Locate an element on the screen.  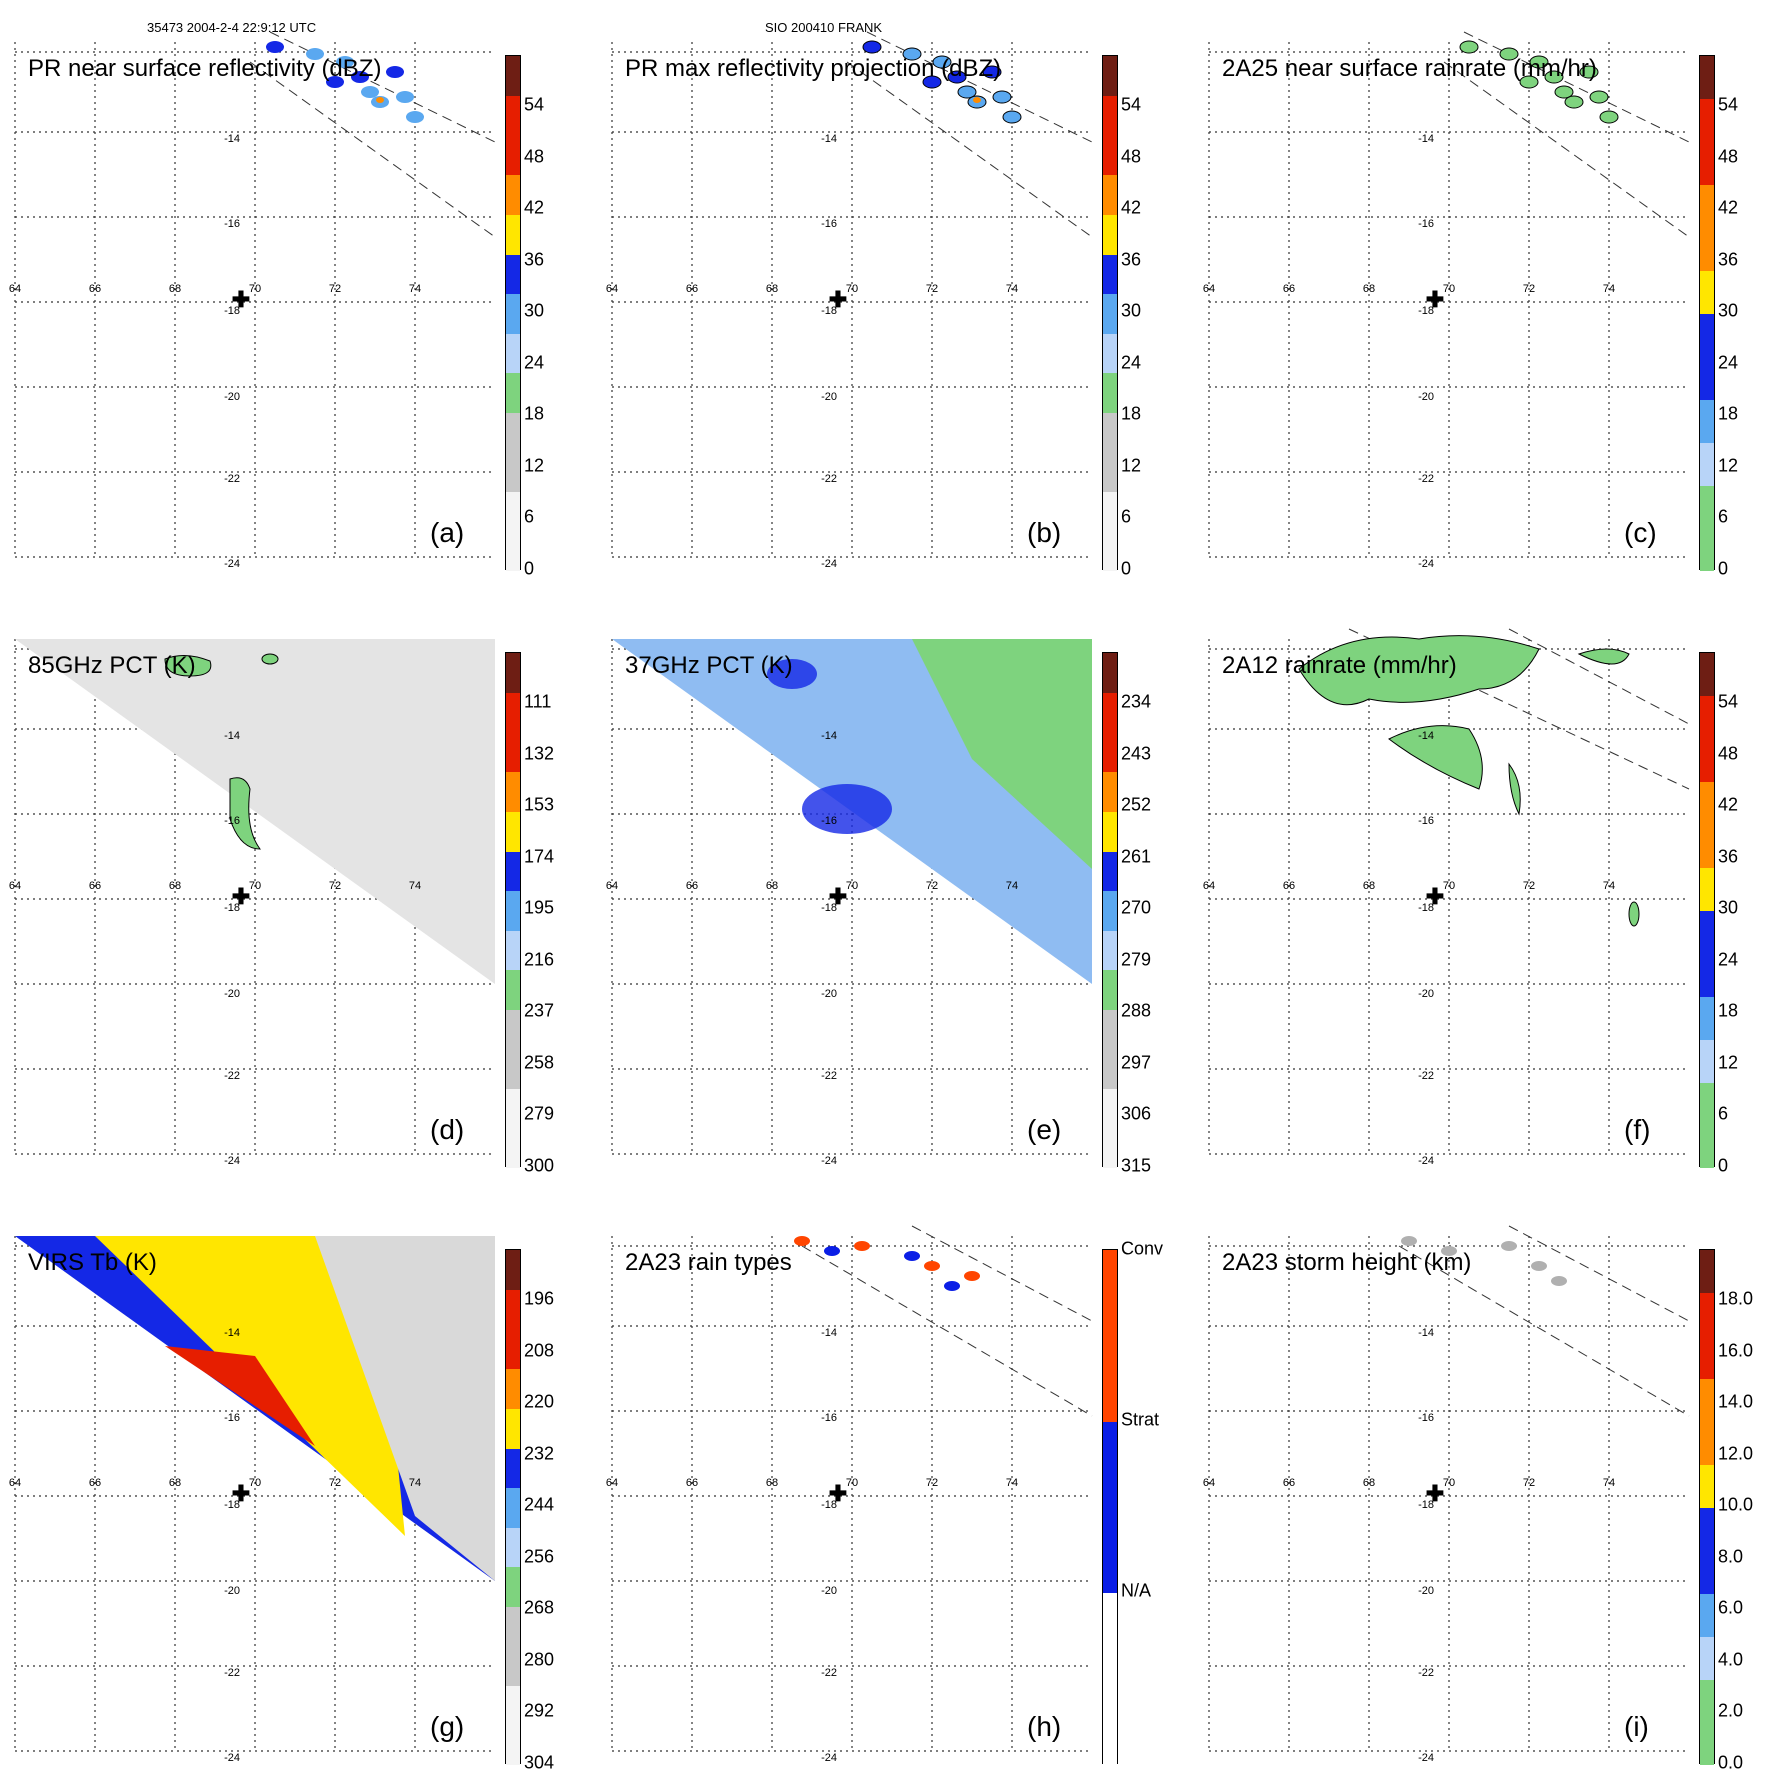
lon-label: 70 is located at coordinates (1449, 289).